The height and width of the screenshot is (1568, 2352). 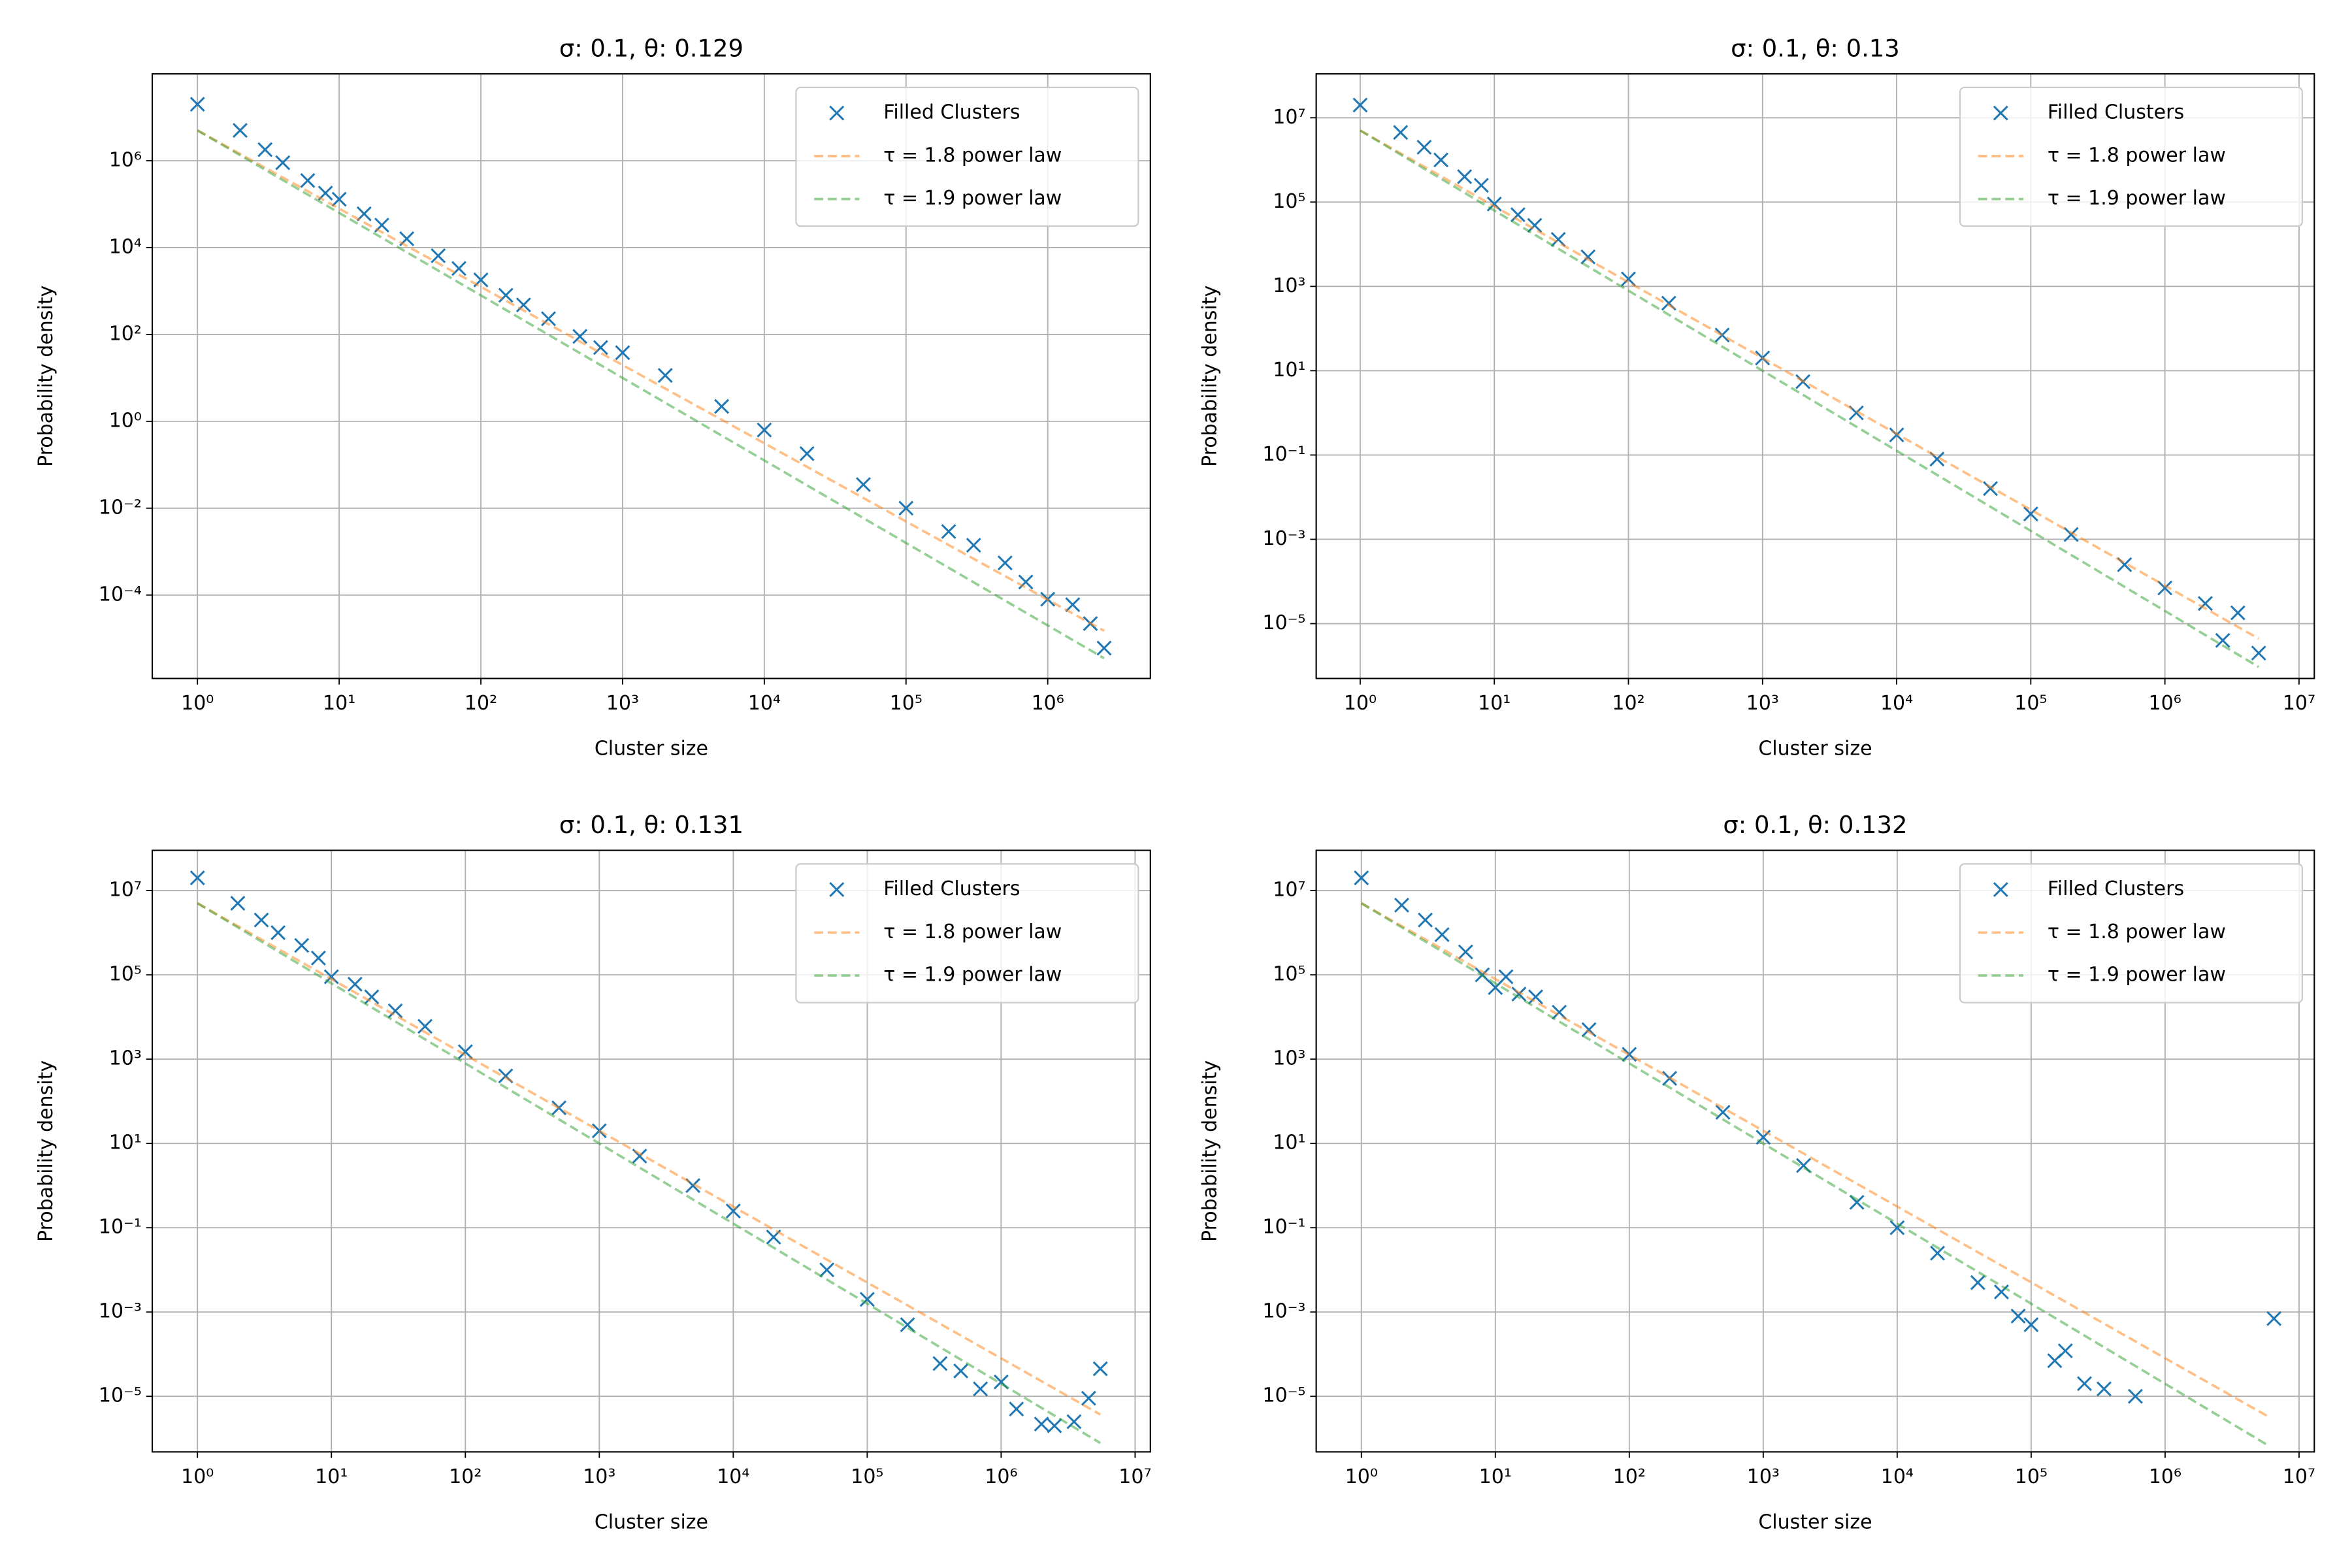 What do you see at coordinates (120, 594) in the screenshot?
I see `y-tick-label: 10⁻⁴` at bounding box center [120, 594].